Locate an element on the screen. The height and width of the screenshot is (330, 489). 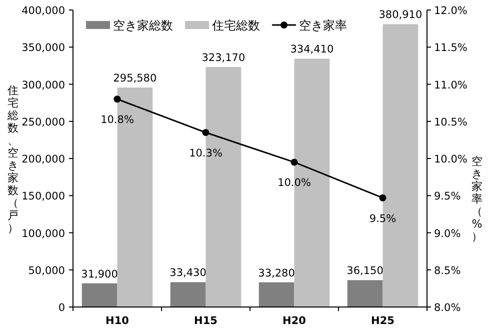
y-tick-label: 300,000 is located at coordinates (43, 85).